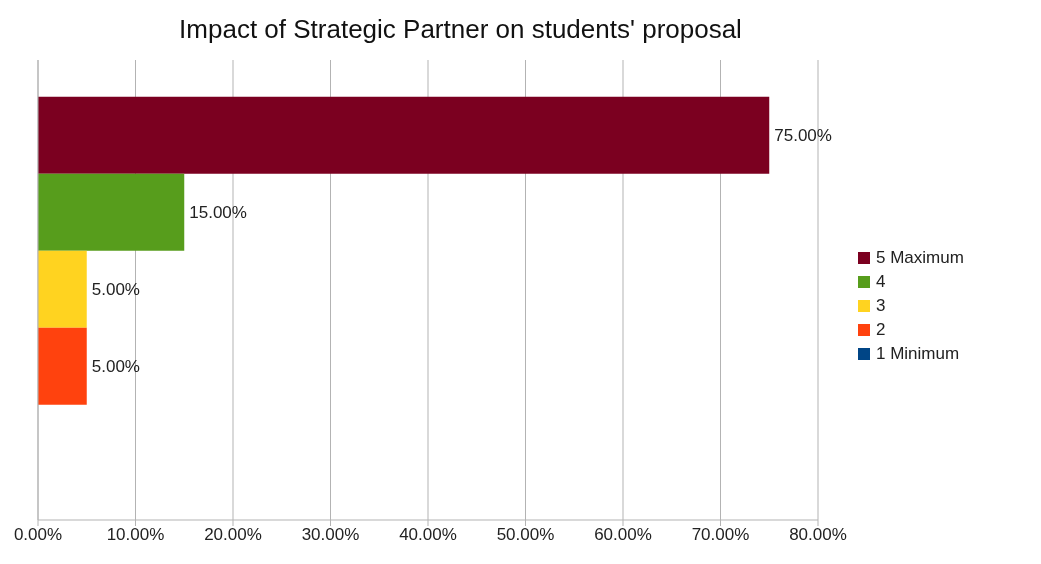 The image size is (1041, 564). What do you see at coordinates (218, 213) in the screenshot?
I see `data-label: 15.00%` at bounding box center [218, 213].